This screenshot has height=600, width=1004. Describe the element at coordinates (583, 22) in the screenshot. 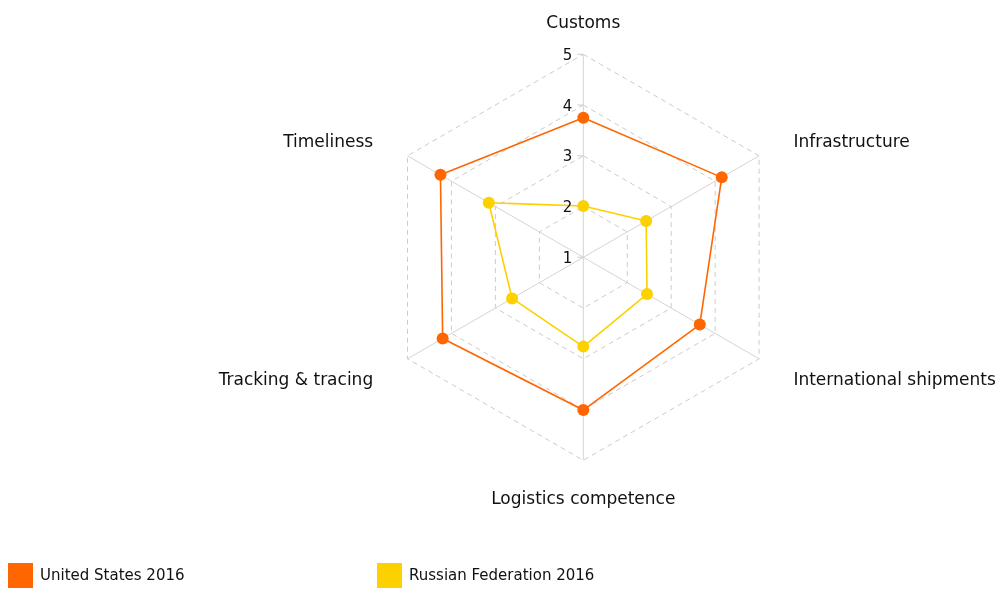

I see `spoke-label: Customs` at that location.